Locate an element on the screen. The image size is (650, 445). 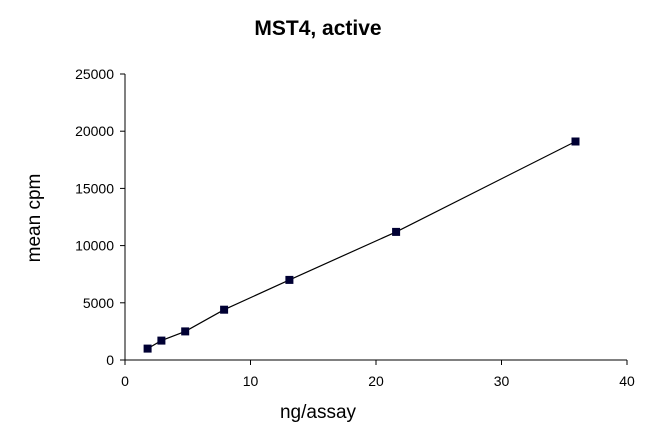
y-axis-title: mean cpm is located at coordinates (34, 218).